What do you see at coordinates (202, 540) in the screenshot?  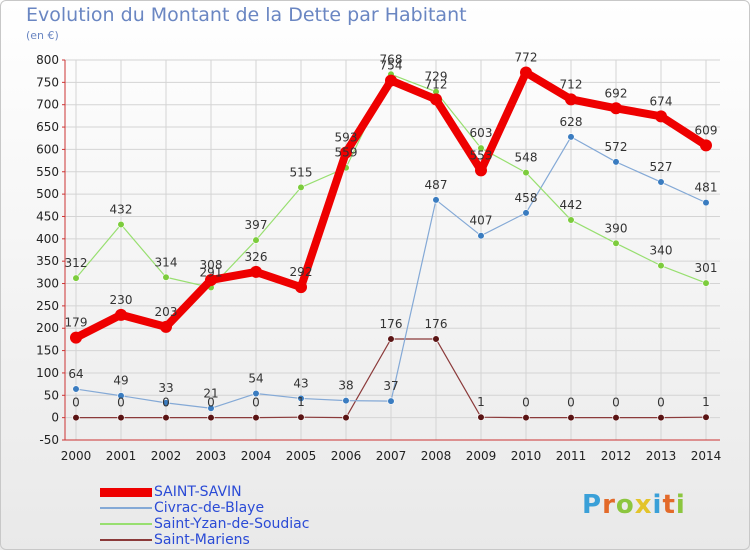 I see `legend-label: Saint-Mariens` at bounding box center [202, 540].